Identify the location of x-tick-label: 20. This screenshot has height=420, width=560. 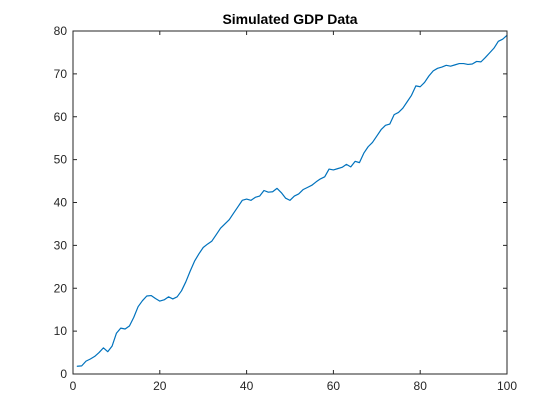
(160, 386).